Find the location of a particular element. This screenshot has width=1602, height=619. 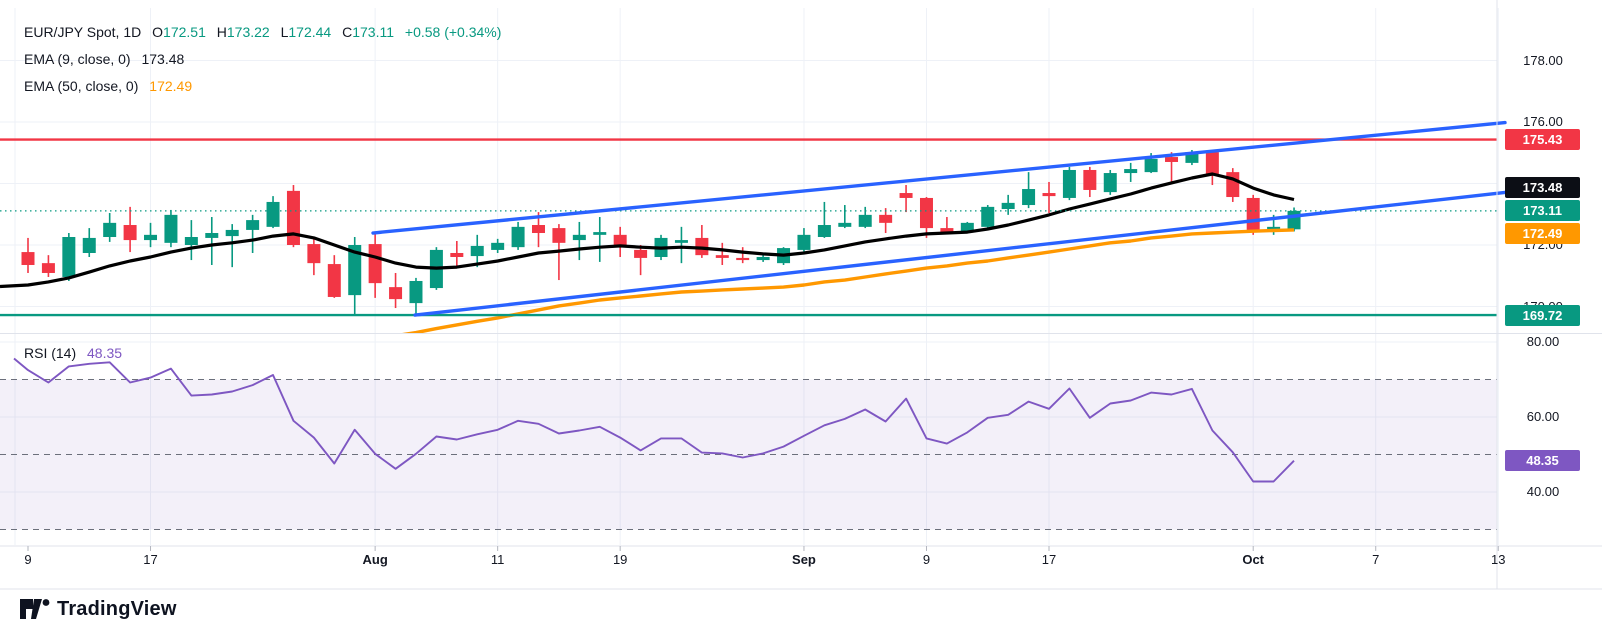

time-label-day: 13 is located at coordinates (1498, 559).